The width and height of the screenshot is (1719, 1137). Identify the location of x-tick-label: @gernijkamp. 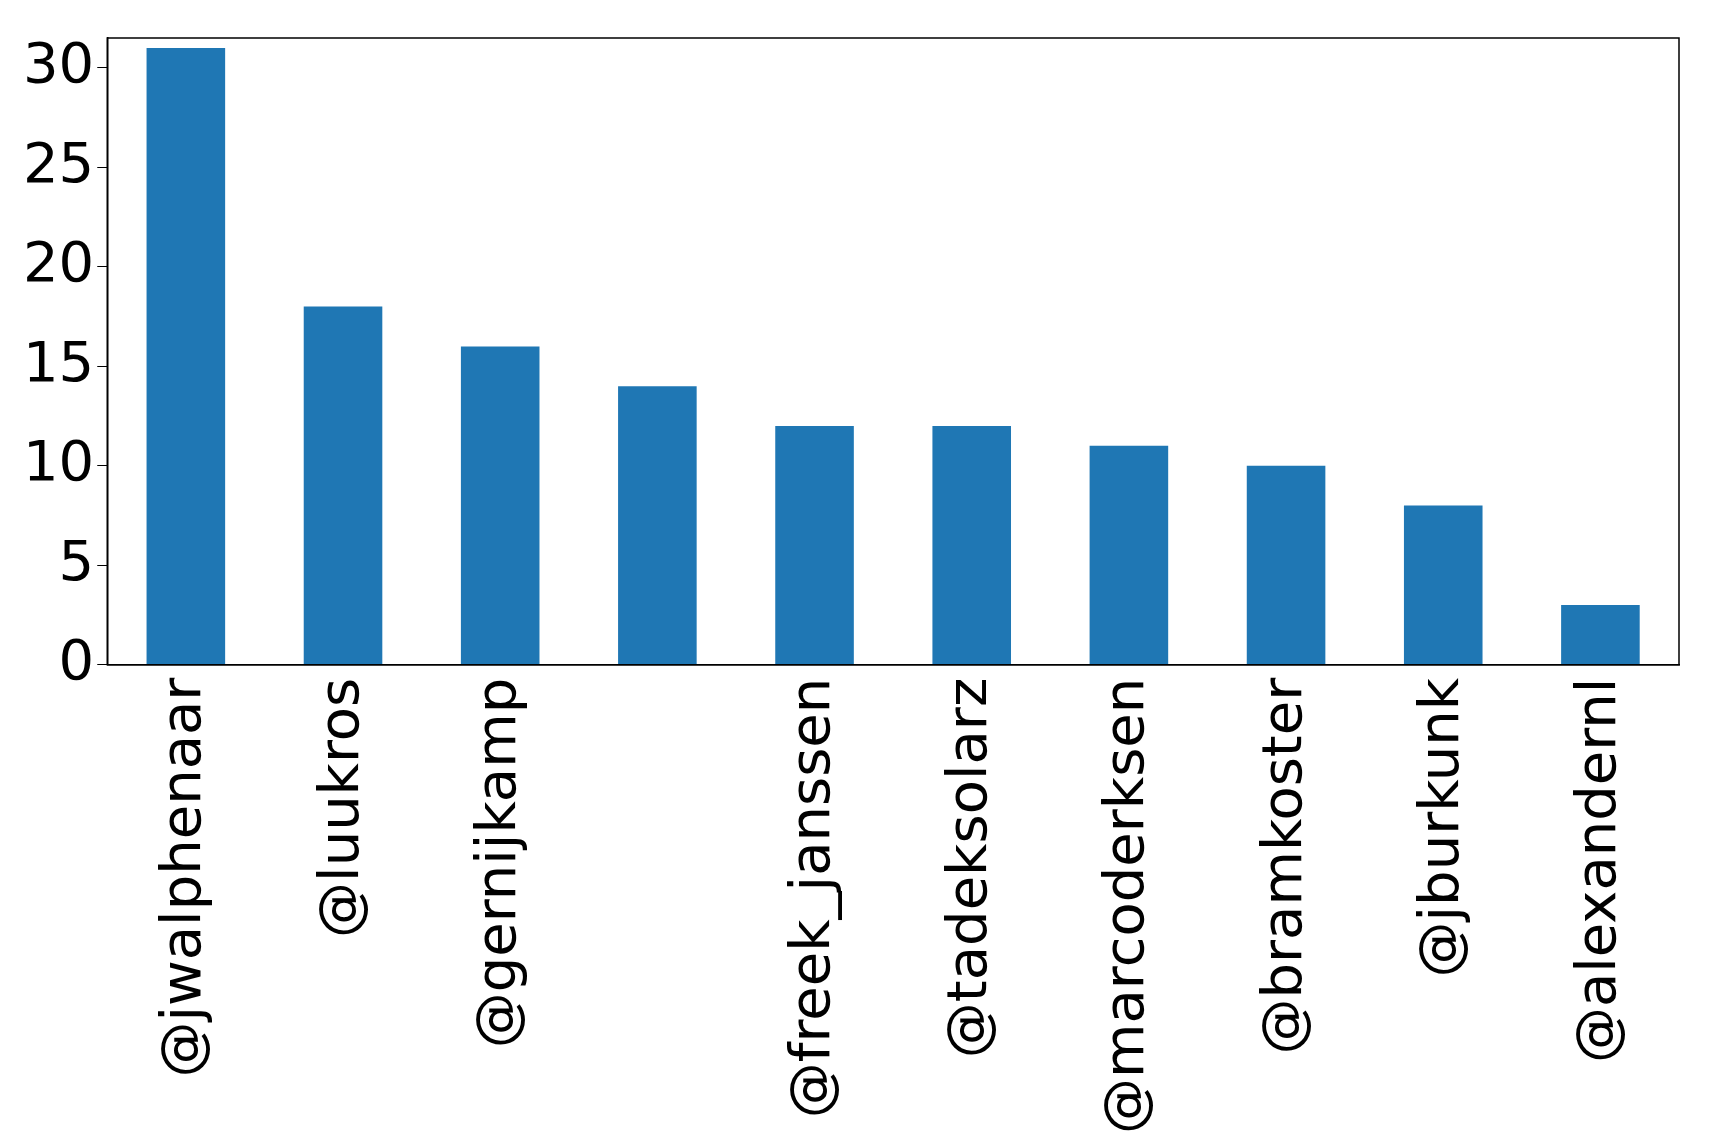
(495, 863).